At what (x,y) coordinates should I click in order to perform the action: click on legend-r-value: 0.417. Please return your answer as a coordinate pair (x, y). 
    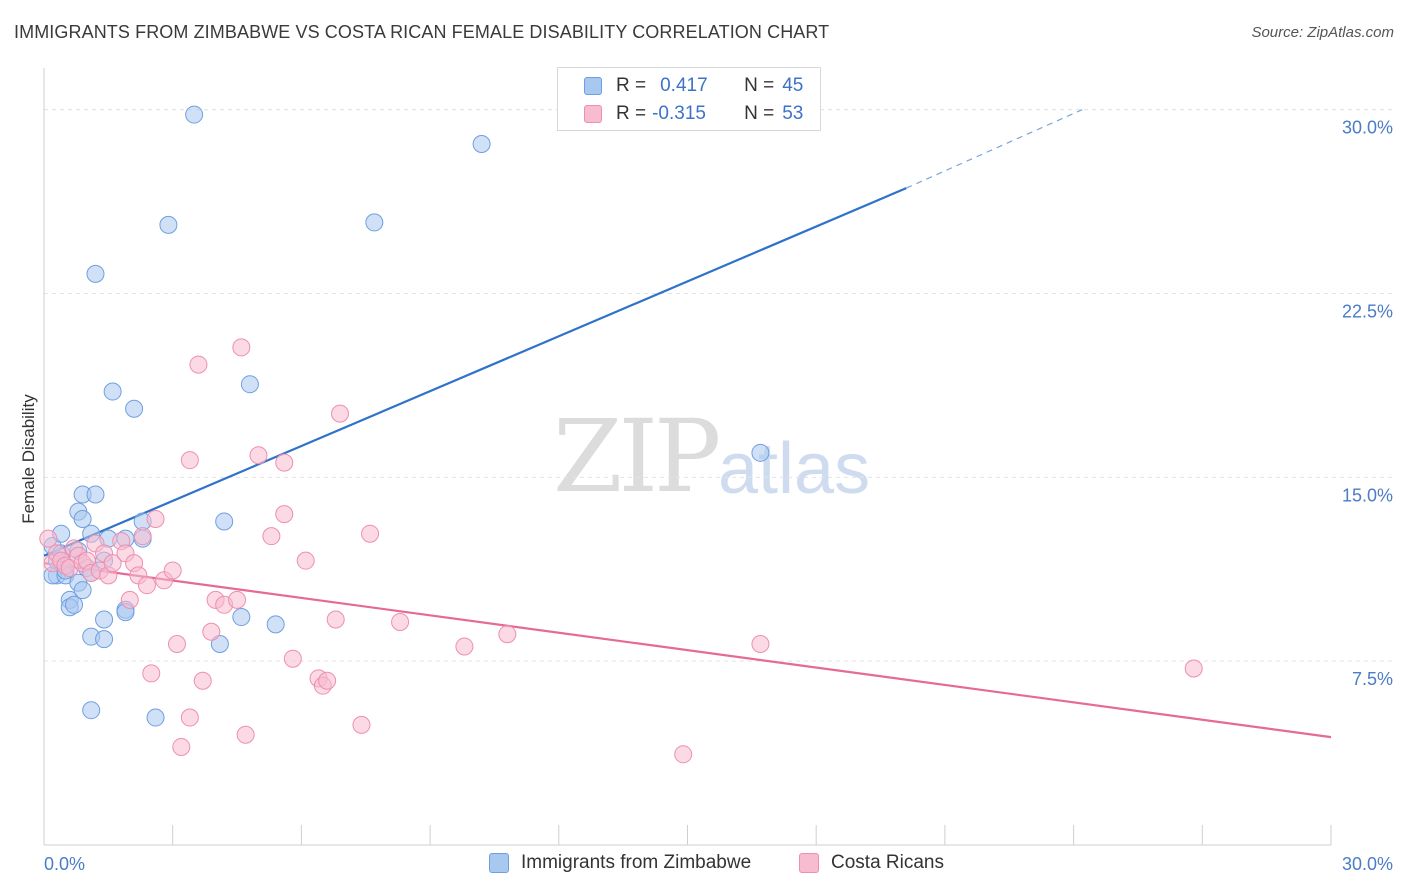
    Looking at the image, I should click on (684, 85).